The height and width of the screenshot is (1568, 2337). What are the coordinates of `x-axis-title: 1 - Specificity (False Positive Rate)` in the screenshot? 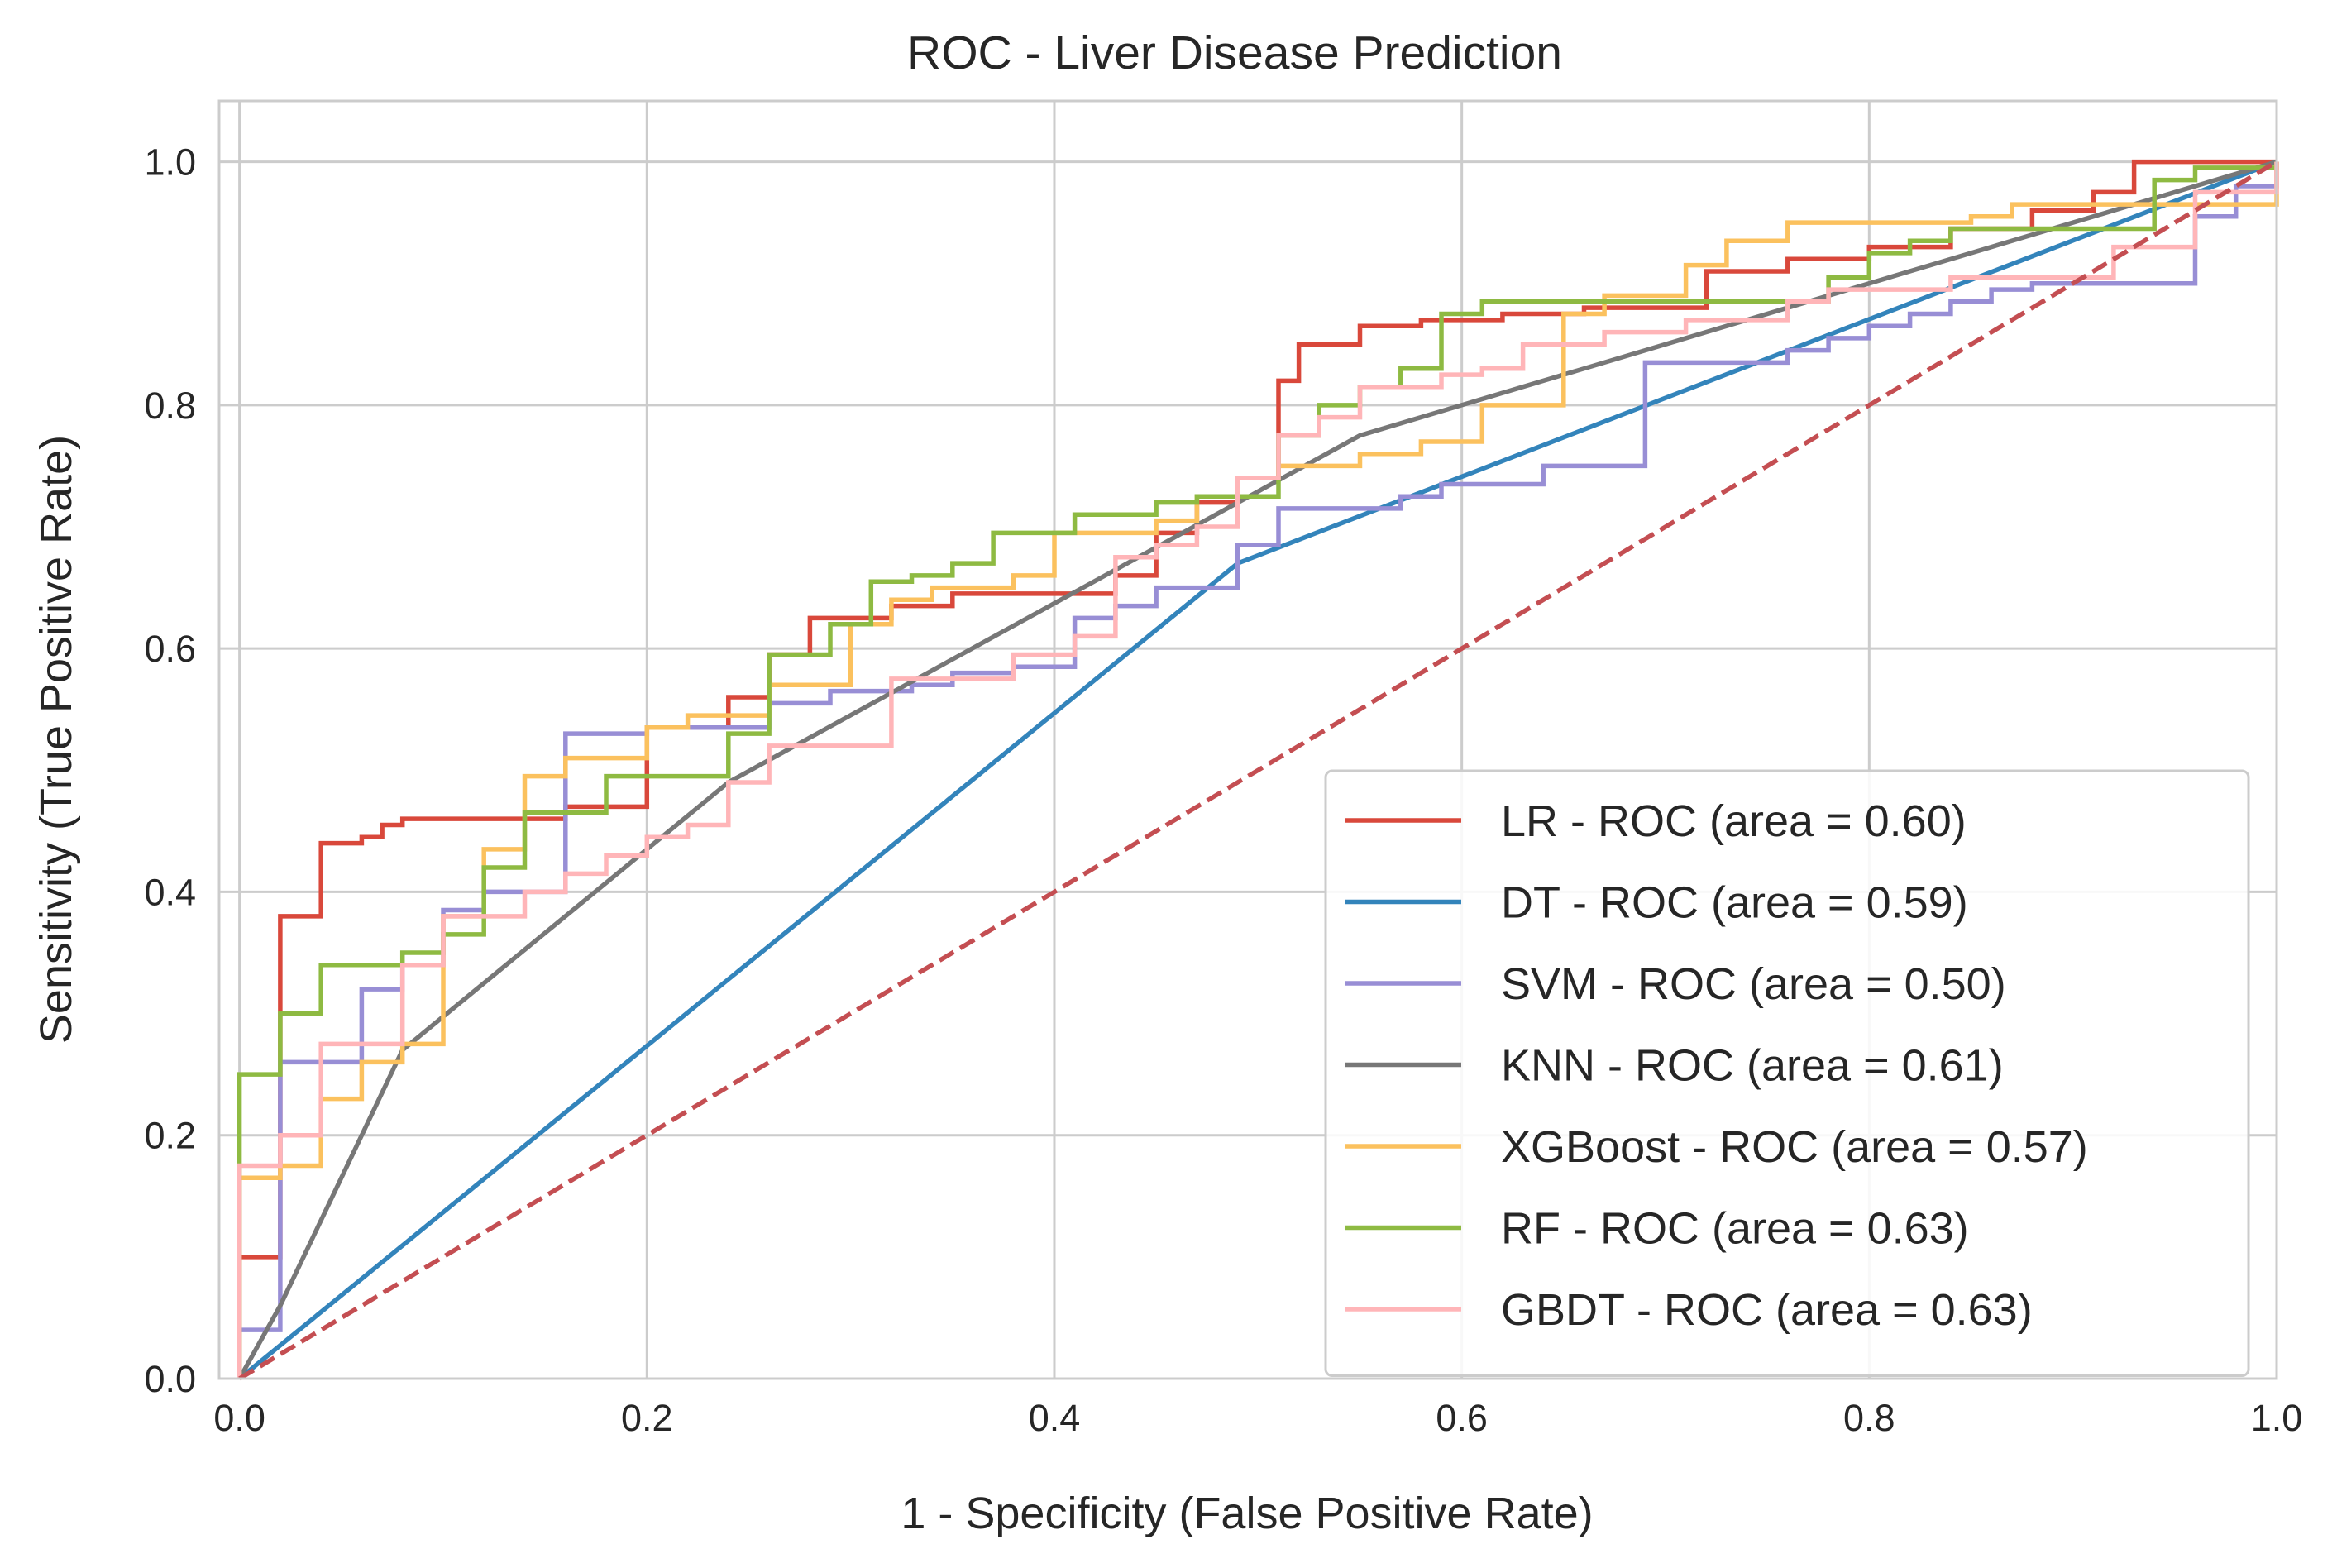 It's located at (1247, 1513).